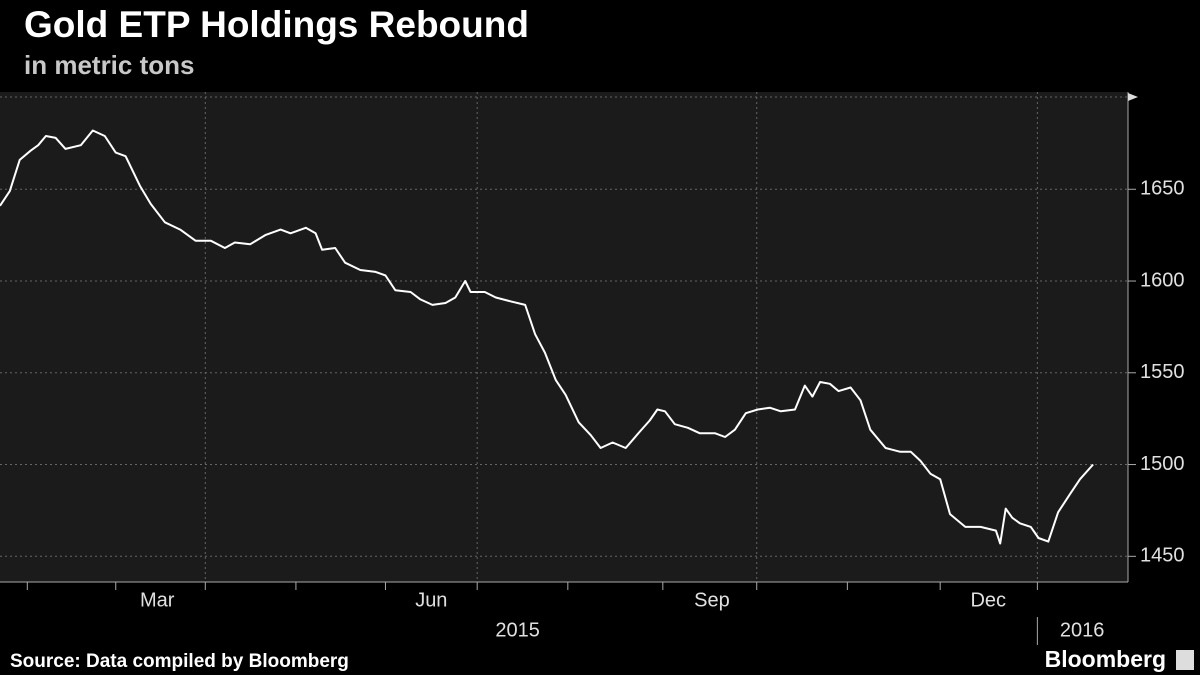 The height and width of the screenshot is (675, 1200). What do you see at coordinates (431, 600) in the screenshot?
I see `x-tick-label: Jun` at bounding box center [431, 600].